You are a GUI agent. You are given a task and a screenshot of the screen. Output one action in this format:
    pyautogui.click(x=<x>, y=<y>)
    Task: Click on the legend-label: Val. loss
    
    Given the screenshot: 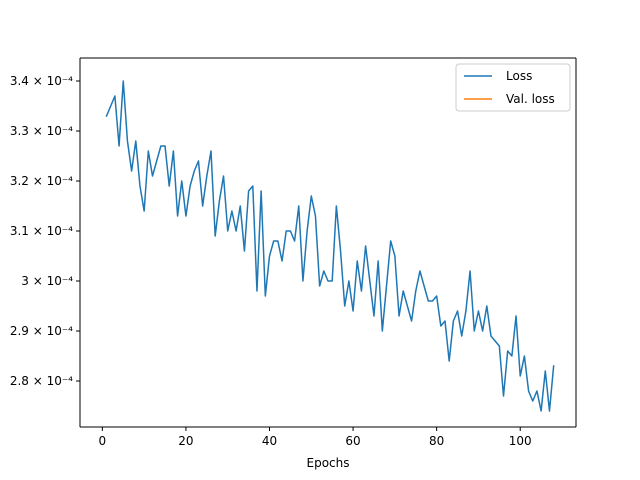 What is the action you would take?
    pyautogui.click(x=530, y=99)
    